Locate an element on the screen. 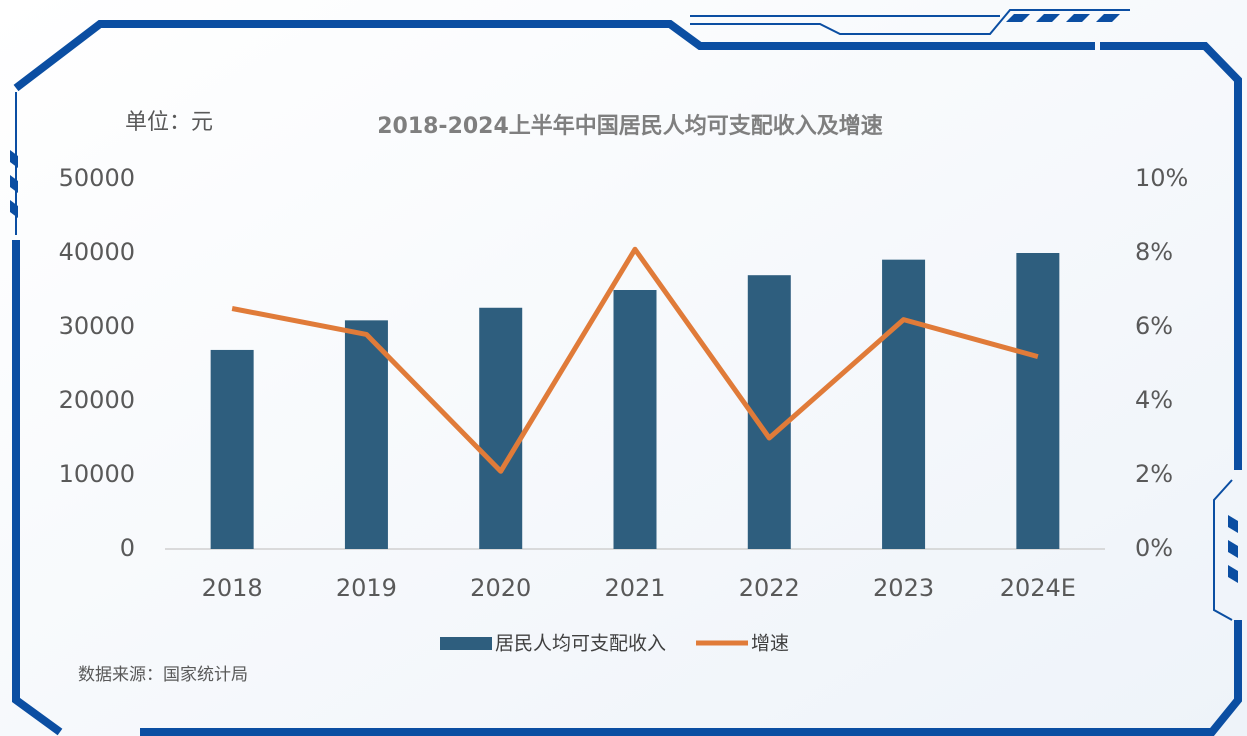 Image resolution: width=1247 pixels, height=736 pixels. legend-swatch is located at coordinates (466, 643).